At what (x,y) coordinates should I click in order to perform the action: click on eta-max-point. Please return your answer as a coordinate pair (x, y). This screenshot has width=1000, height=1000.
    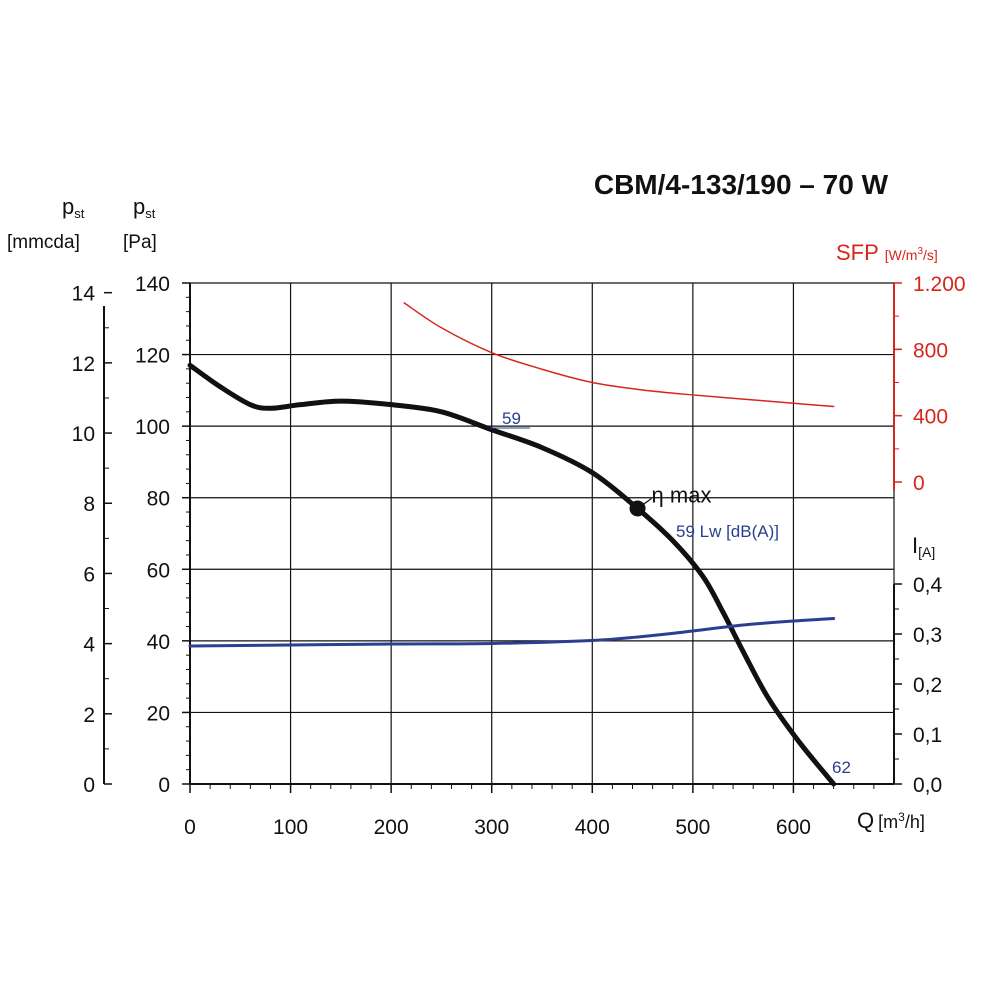
    Looking at the image, I should click on (637, 508).